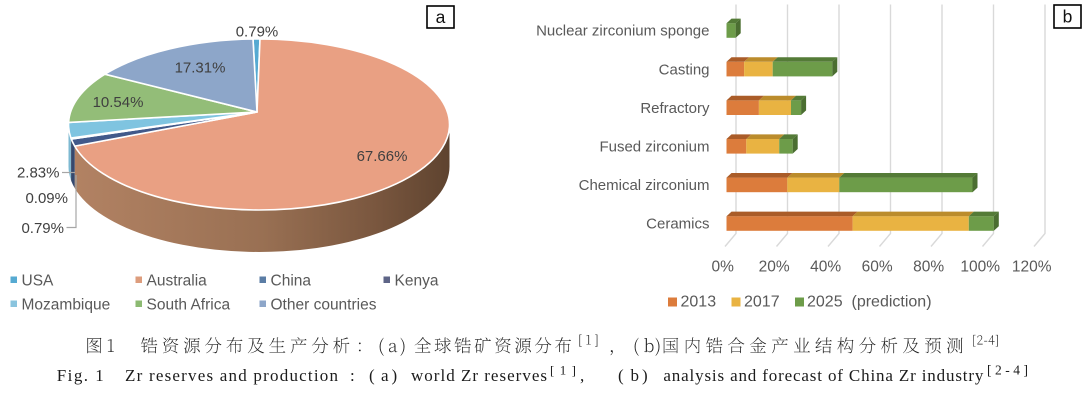  Describe the element at coordinates (654, 147) in the screenshot. I see `svg-text: Fused zirconium` at that location.